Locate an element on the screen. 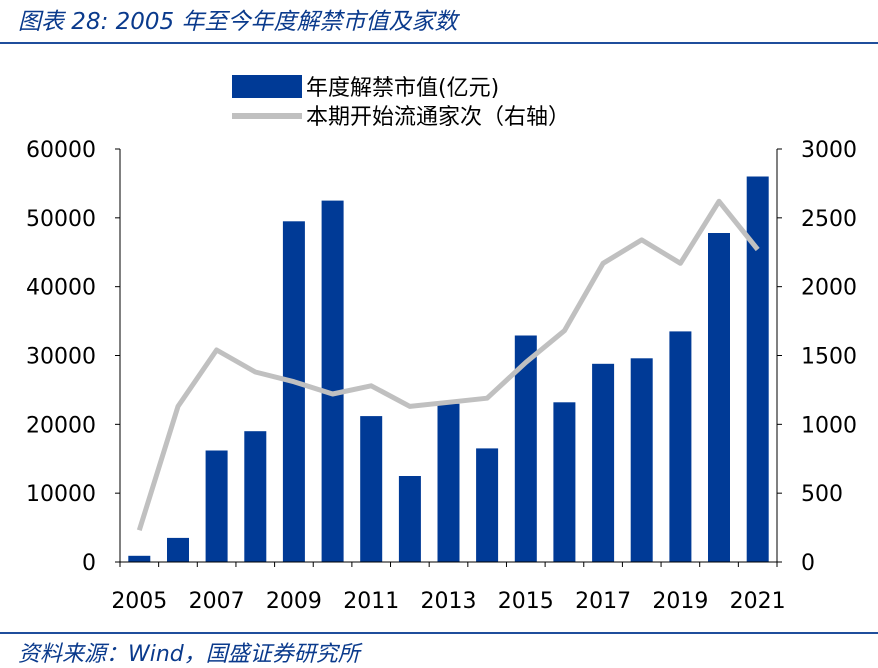  title-divider is located at coordinates (439, 43).